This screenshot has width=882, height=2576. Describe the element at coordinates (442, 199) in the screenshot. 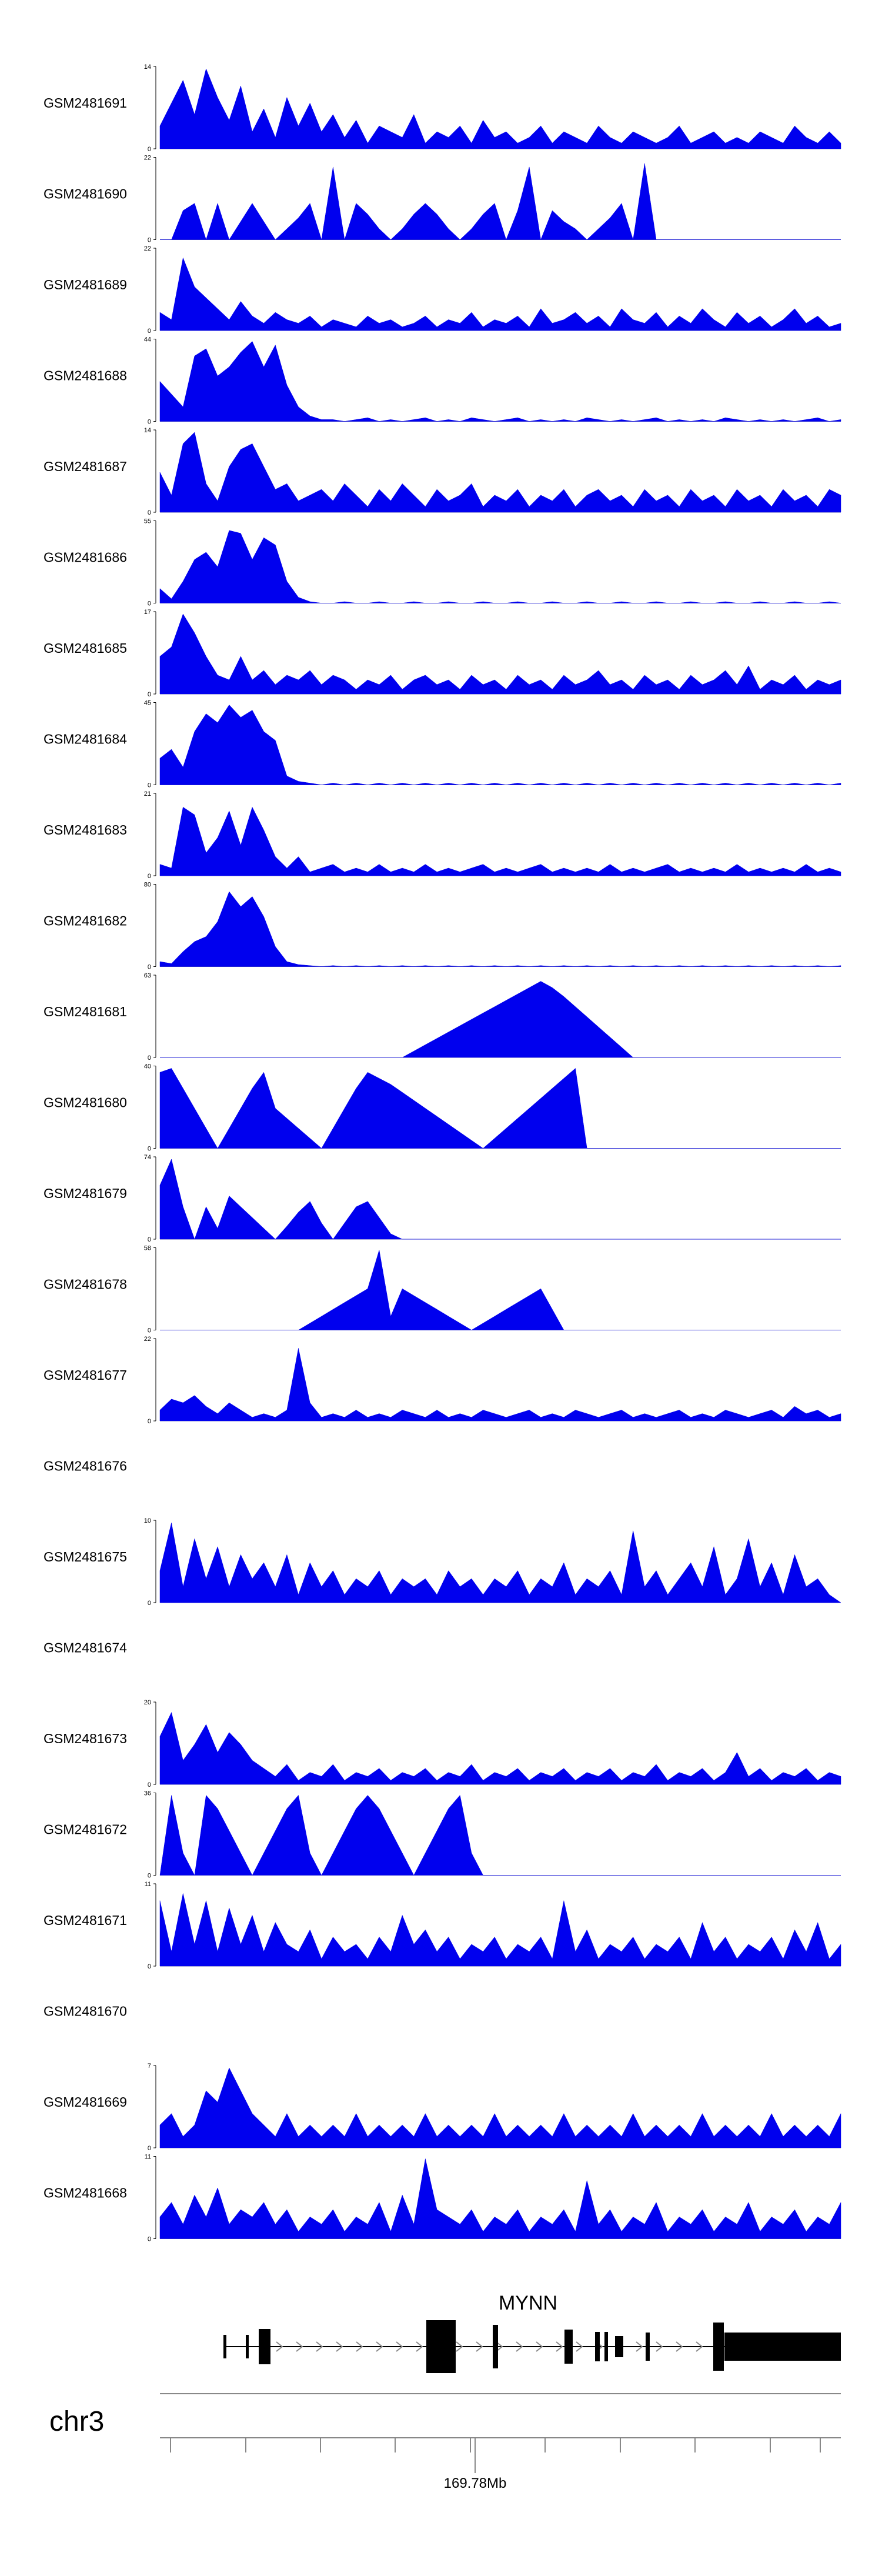

I see `track-GSM2481690: GSM2481690 22 0` at that location.